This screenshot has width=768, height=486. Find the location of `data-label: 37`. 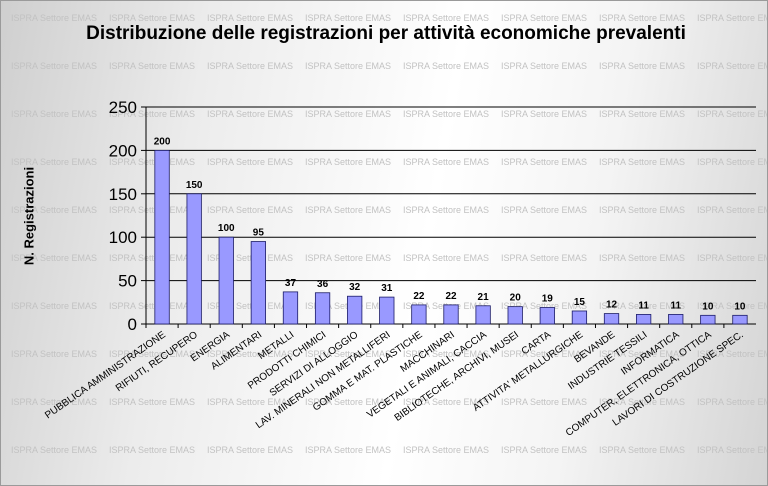

data-label: 37 is located at coordinates (291, 283).